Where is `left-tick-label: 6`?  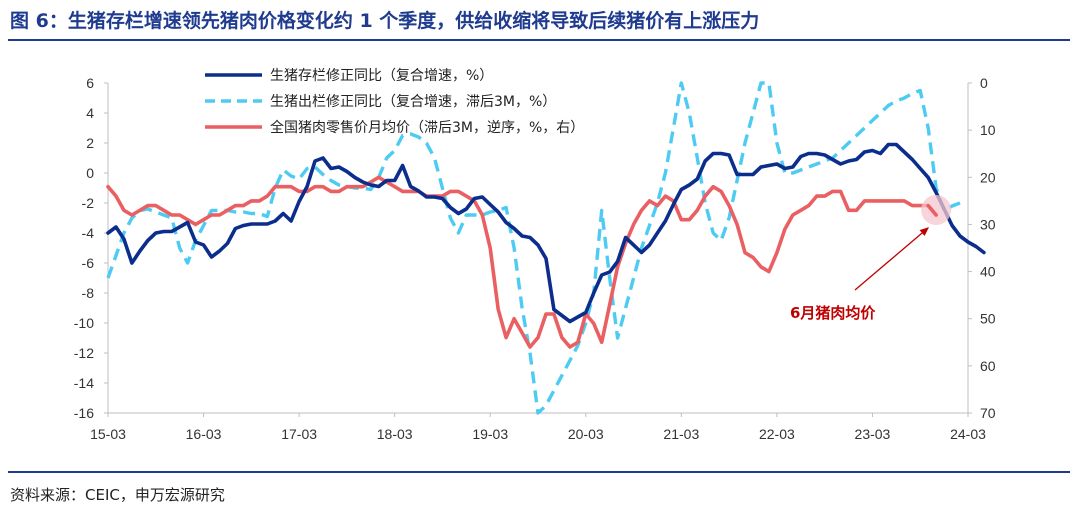 left-tick-label: 6 is located at coordinates (90, 83).